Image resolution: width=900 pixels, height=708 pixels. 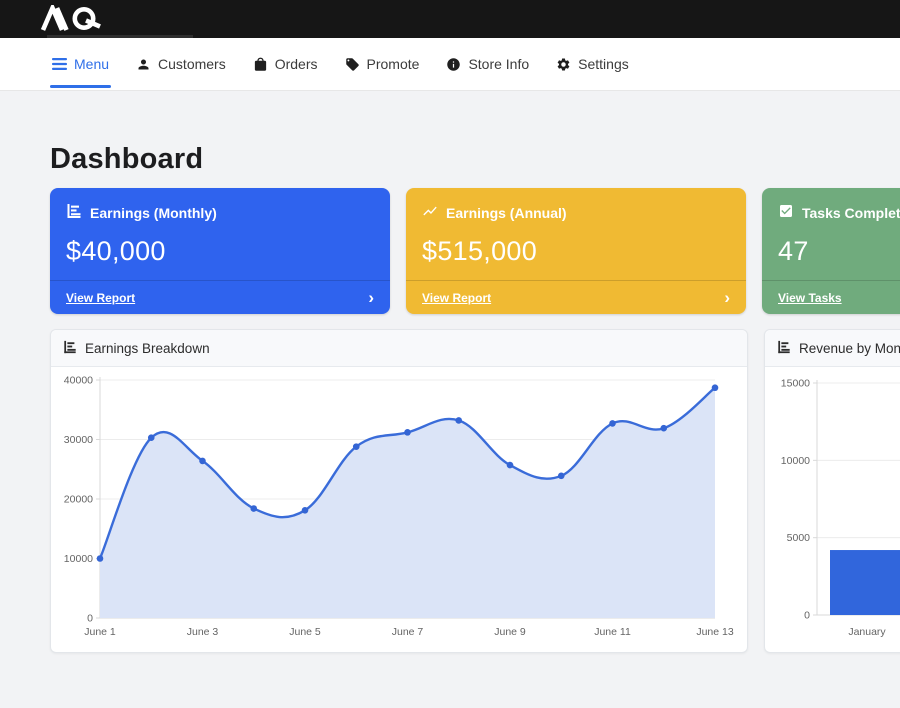 I want to click on svg-text: January, so click(x=867, y=632).